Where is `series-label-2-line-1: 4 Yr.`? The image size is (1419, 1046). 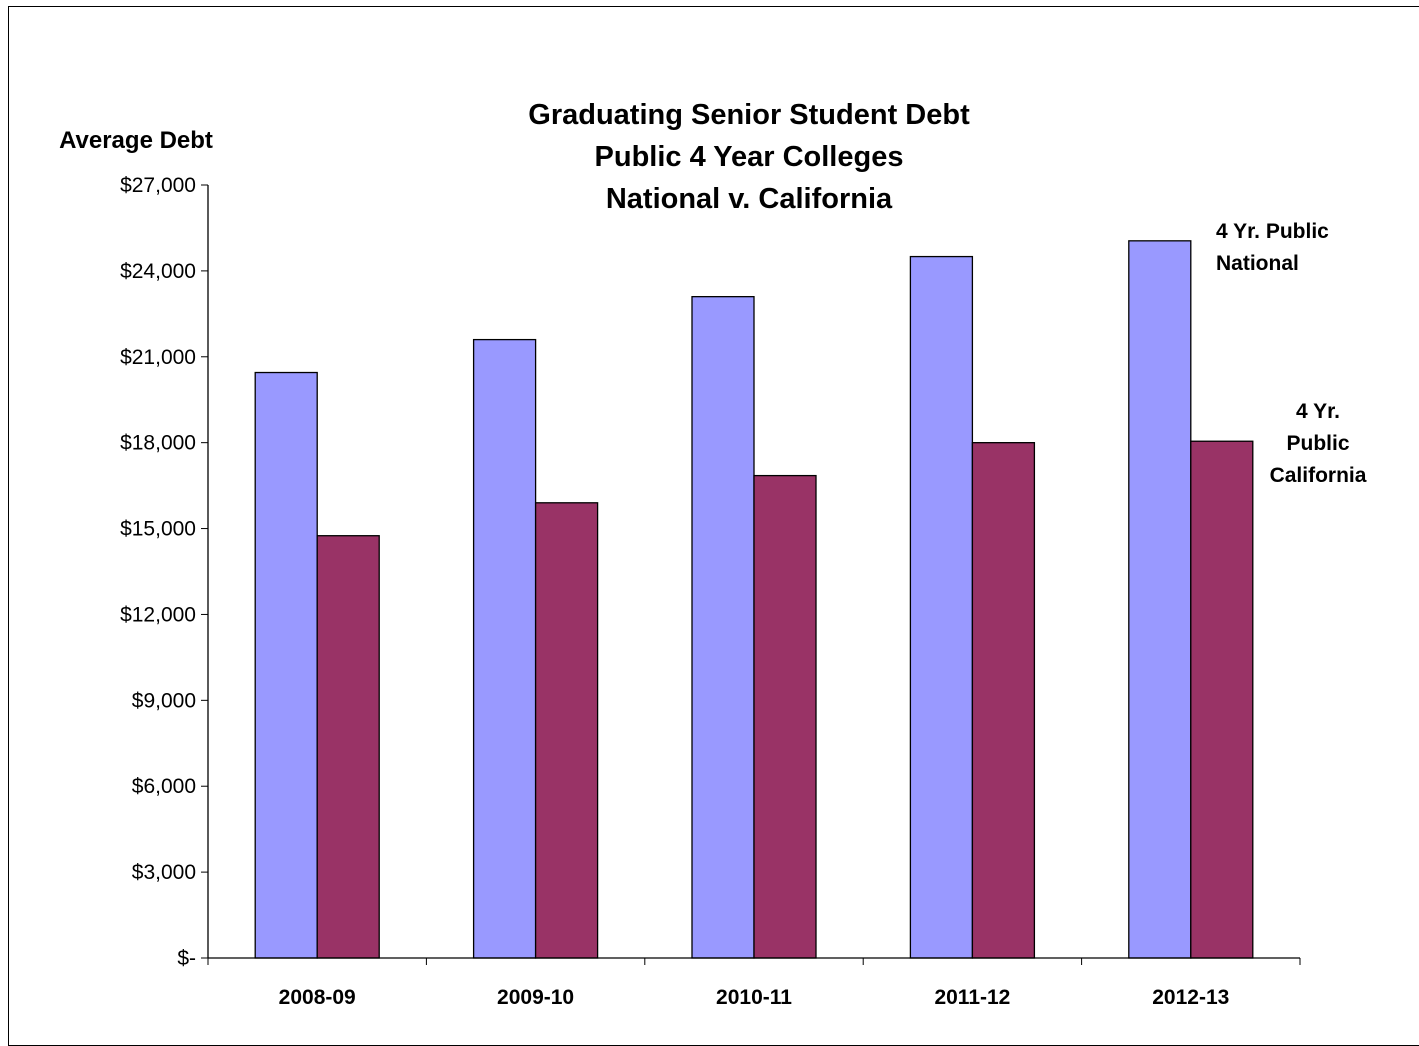 series-label-2-line-1: 4 Yr. is located at coordinates (1318, 411).